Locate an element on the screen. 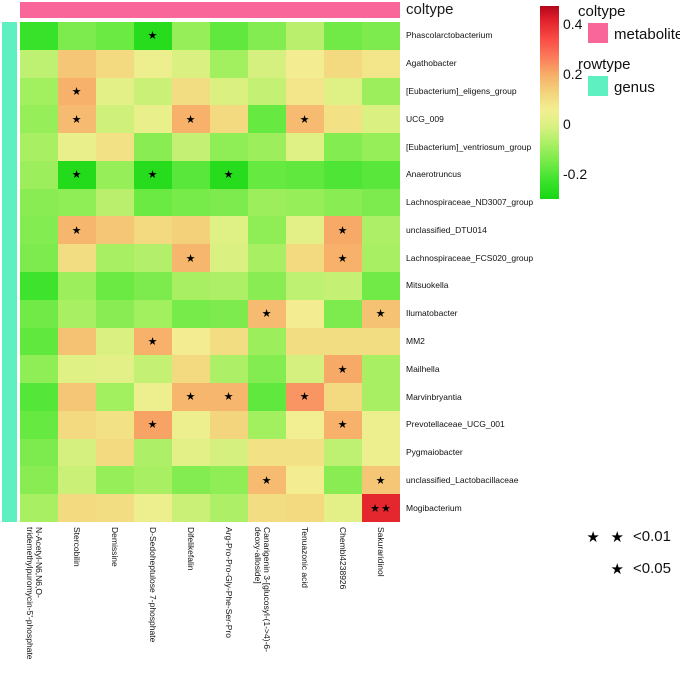 The width and height of the screenshot is (680, 682). column-label: Chembl4238926 is located at coordinates (343, 558).